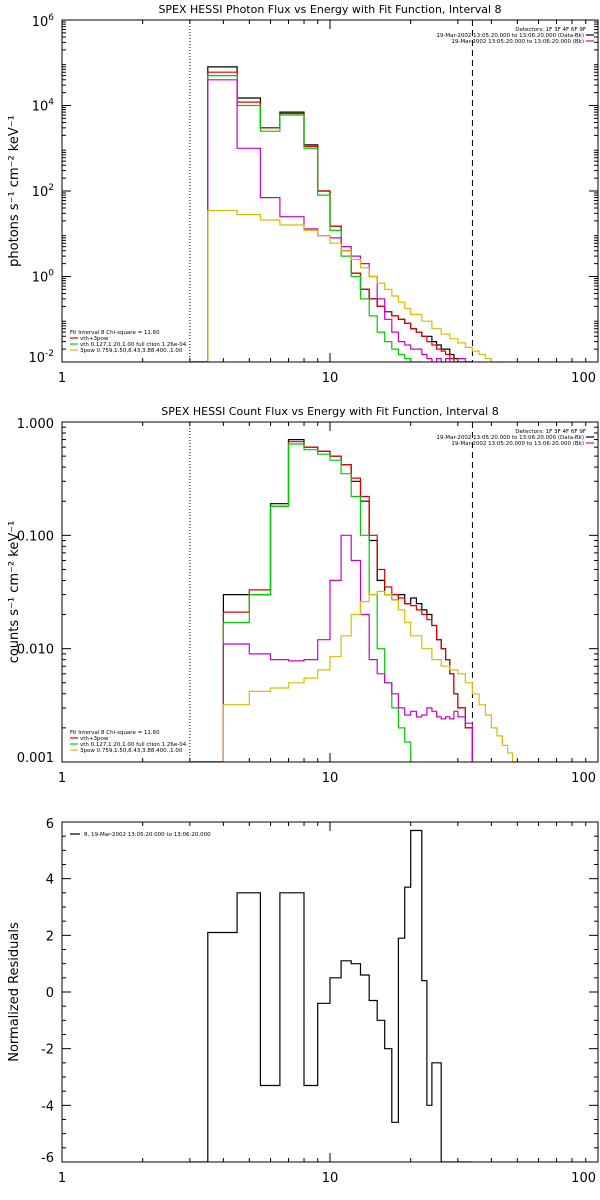 This screenshot has width=600, height=1200. What do you see at coordinates (14, 992) in the screenshot?
I see `y-axis-label: Normalized Residuals` at bounding box center [14, 992].